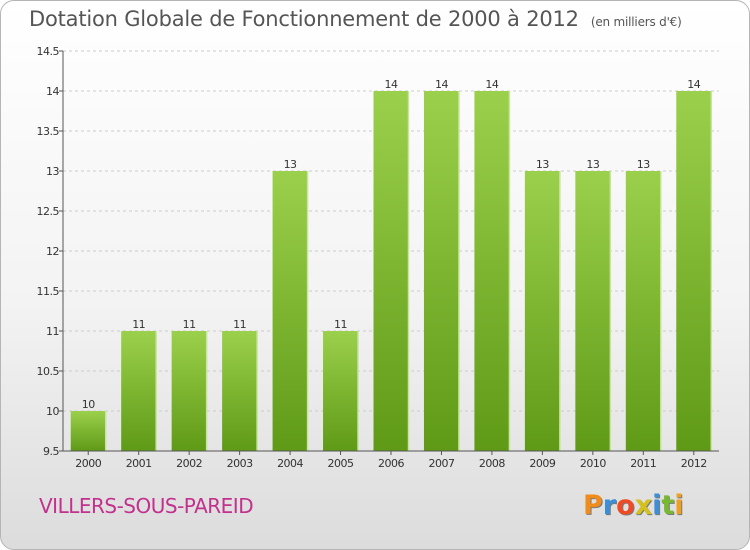  Describe the element at coordinates (51, 451) in the screenshot. I see `y-tick-label: 9.5` at that location.